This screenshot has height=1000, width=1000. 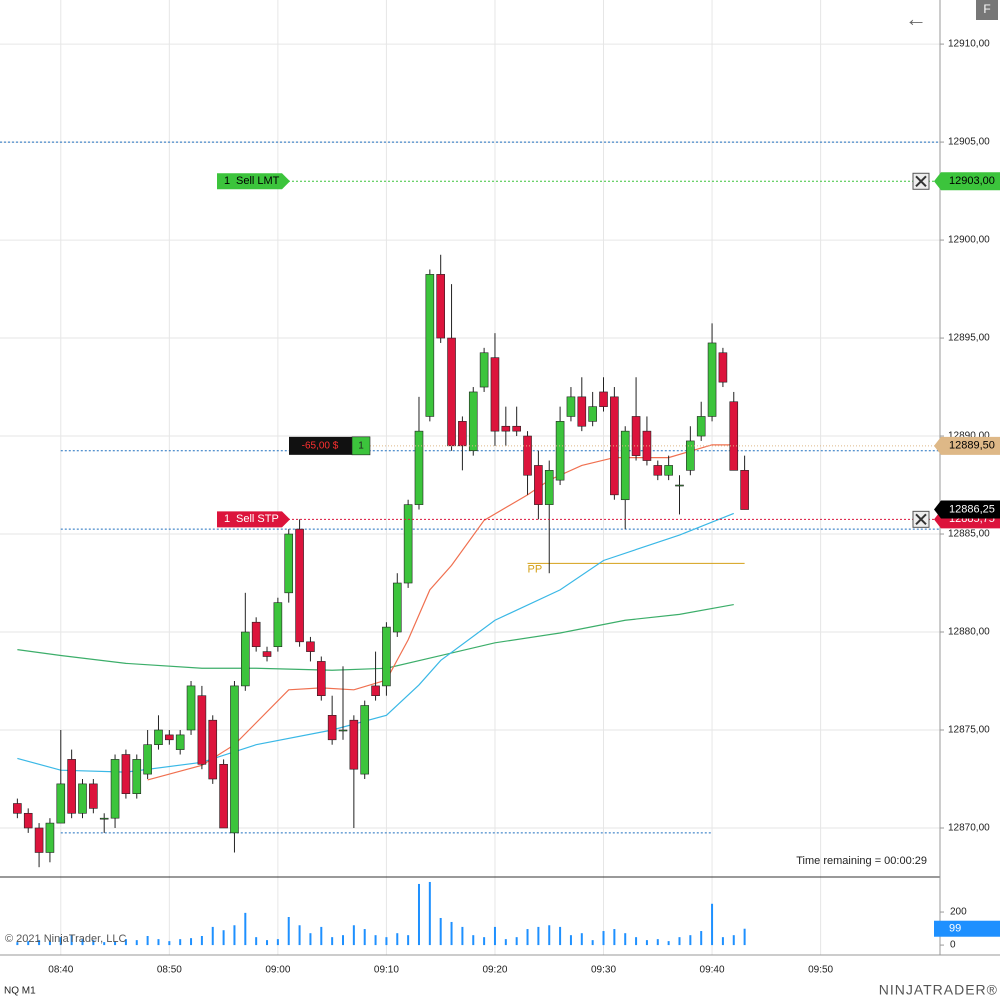 I want to click on pivot-label: PP, so click(x=535, y=569).